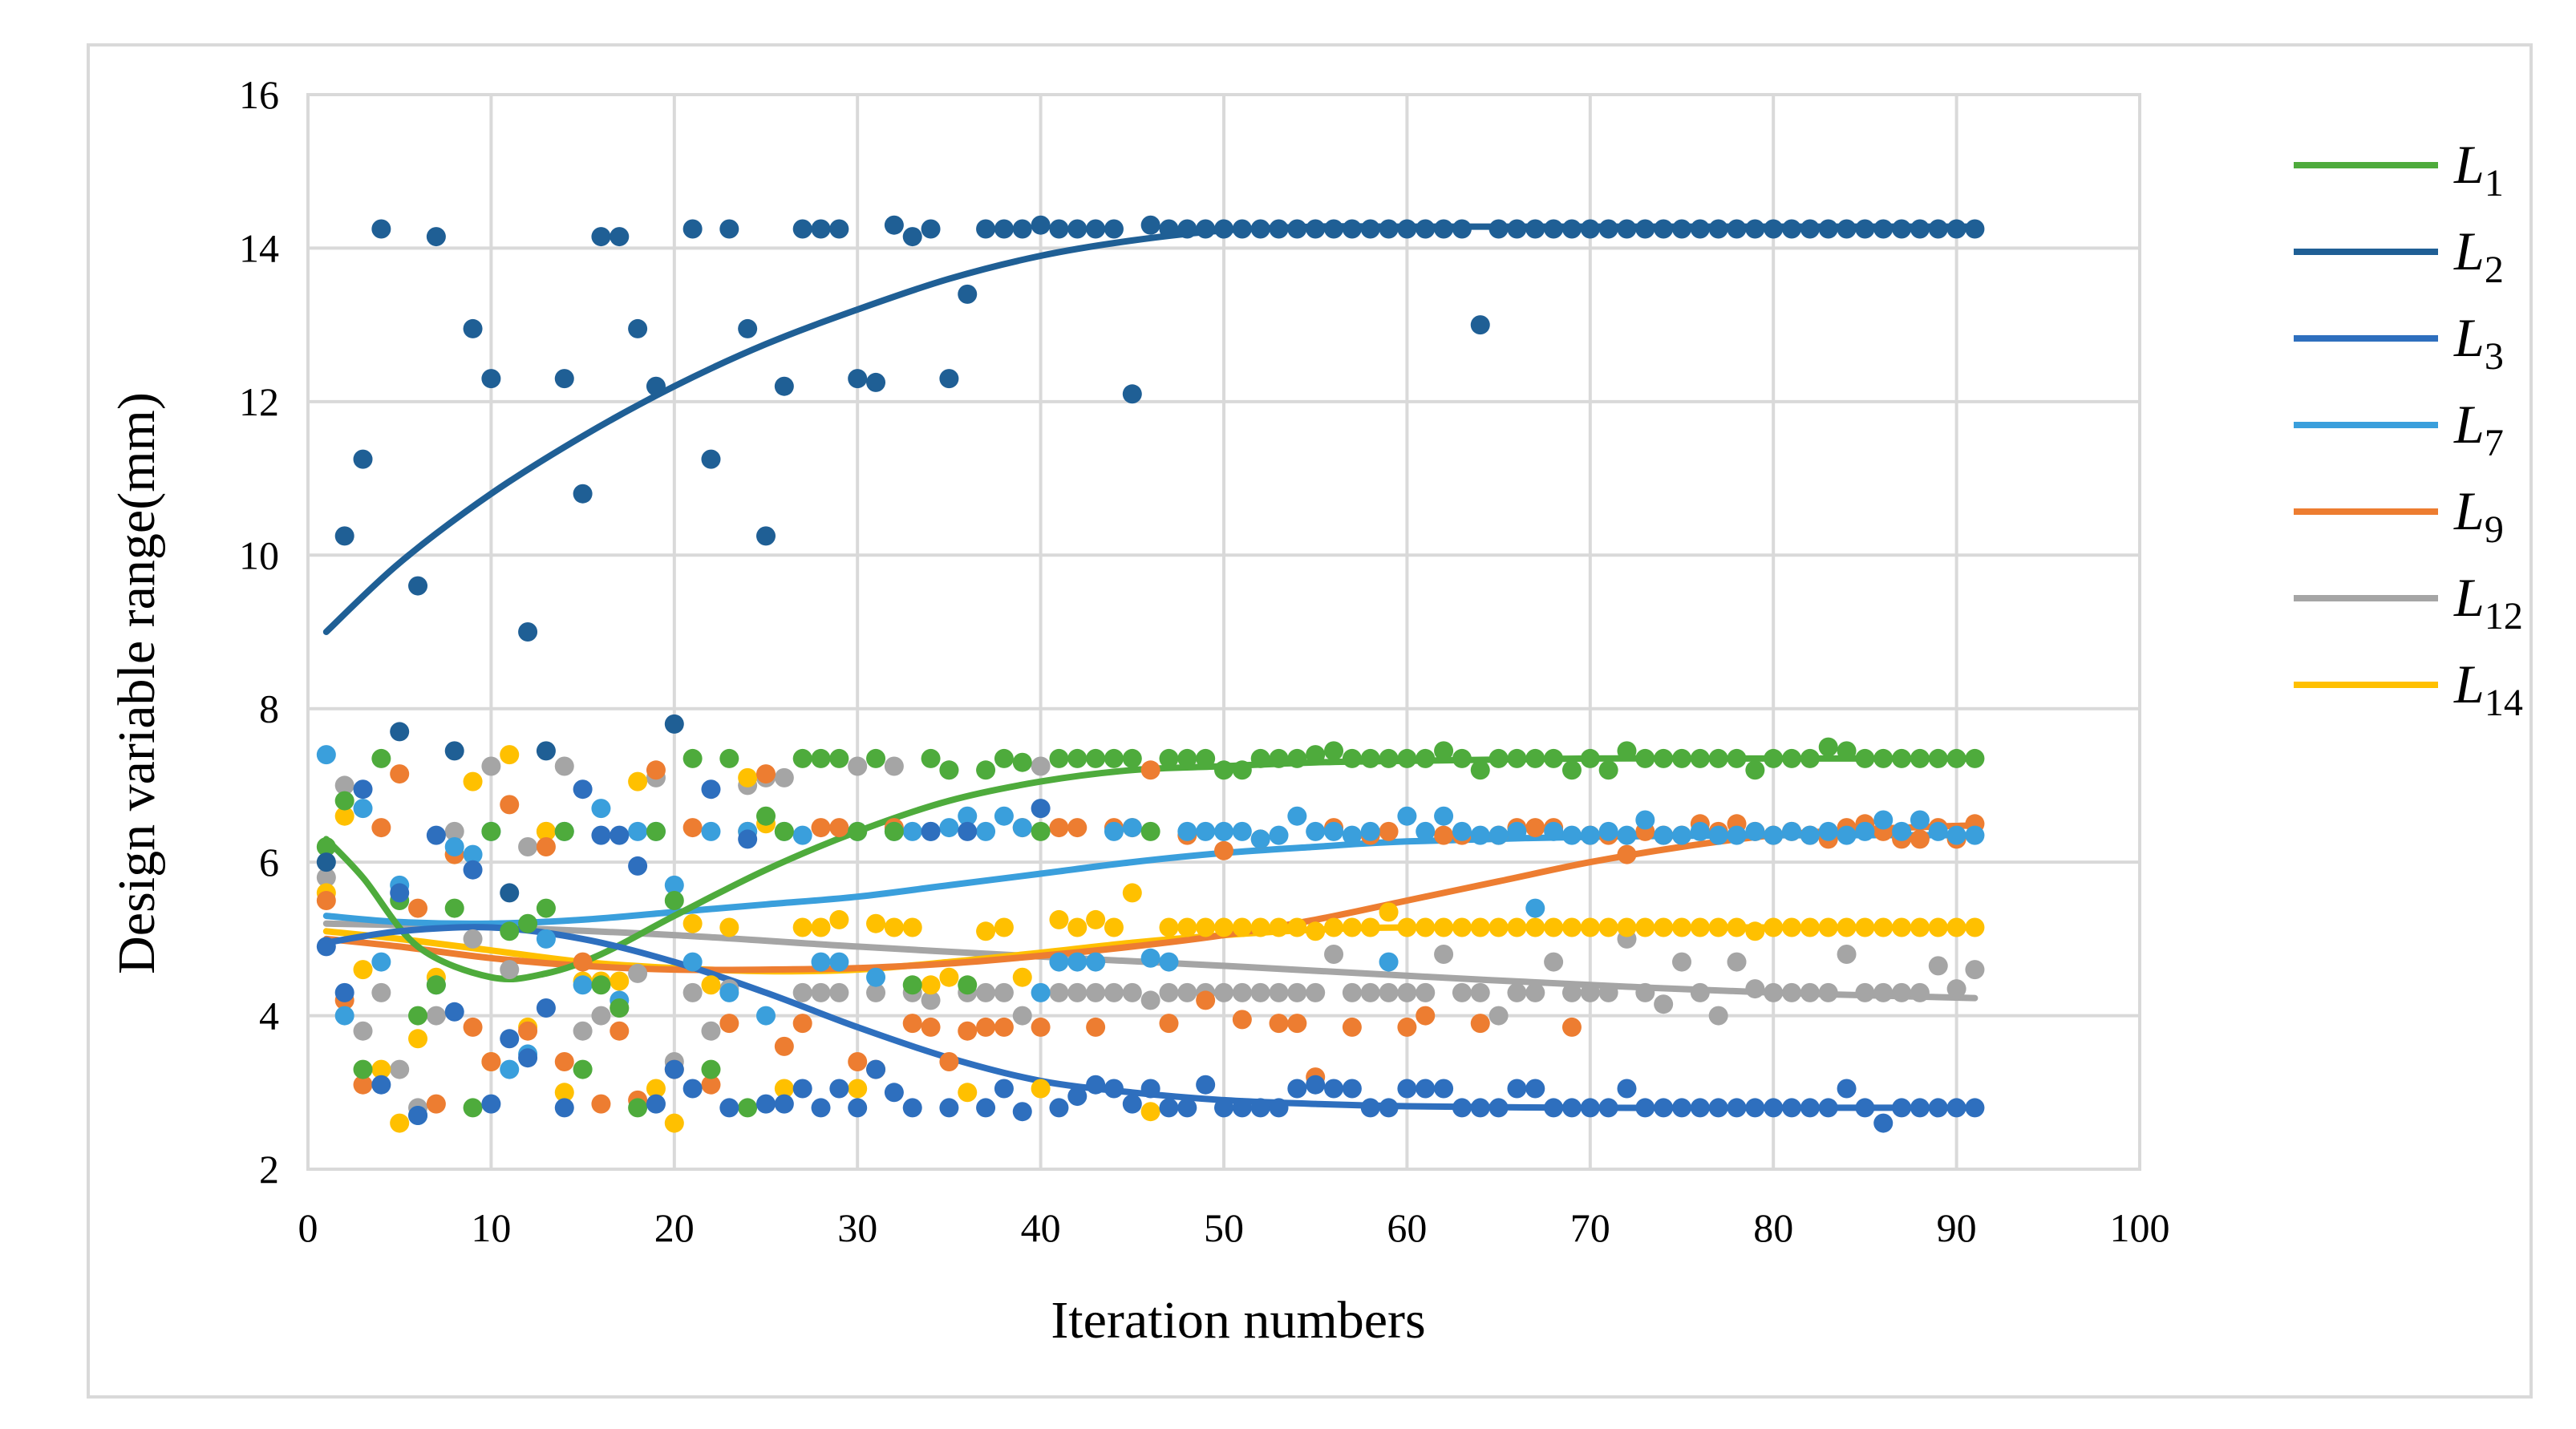 The height and width of the screenshot is (1429, 2576). What do you see at coordinates (2488, 689) in the screenshot?
I see `legend-label: L14` at bounding box center [2488, 689].